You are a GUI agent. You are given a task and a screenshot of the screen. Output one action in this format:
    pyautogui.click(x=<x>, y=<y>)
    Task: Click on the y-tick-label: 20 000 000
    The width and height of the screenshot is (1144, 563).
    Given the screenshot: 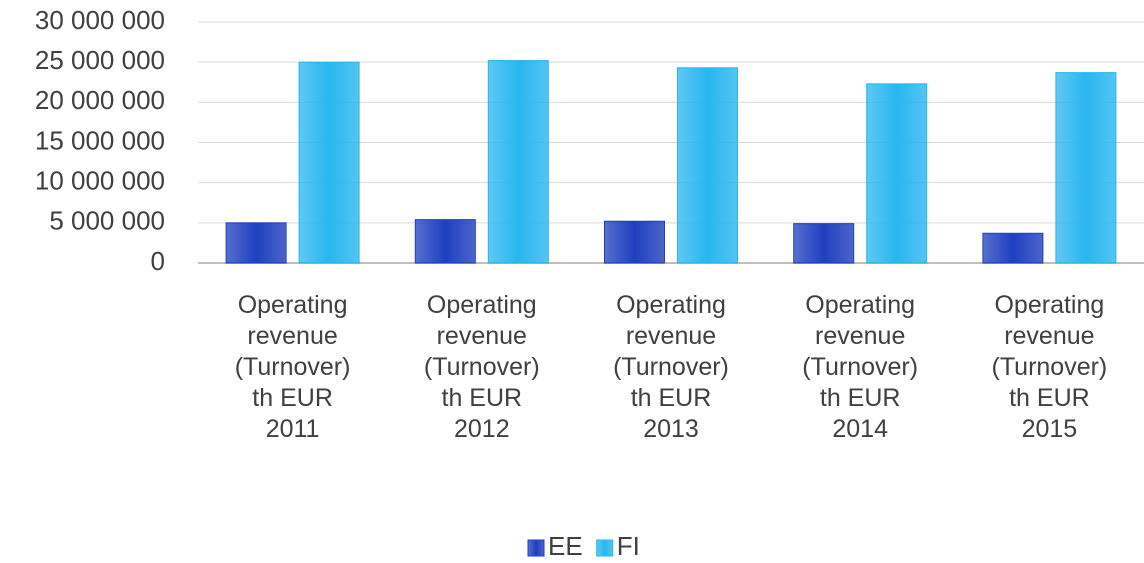 What is the action you would take?
    pyautogui.click(x=100, y=100)
    